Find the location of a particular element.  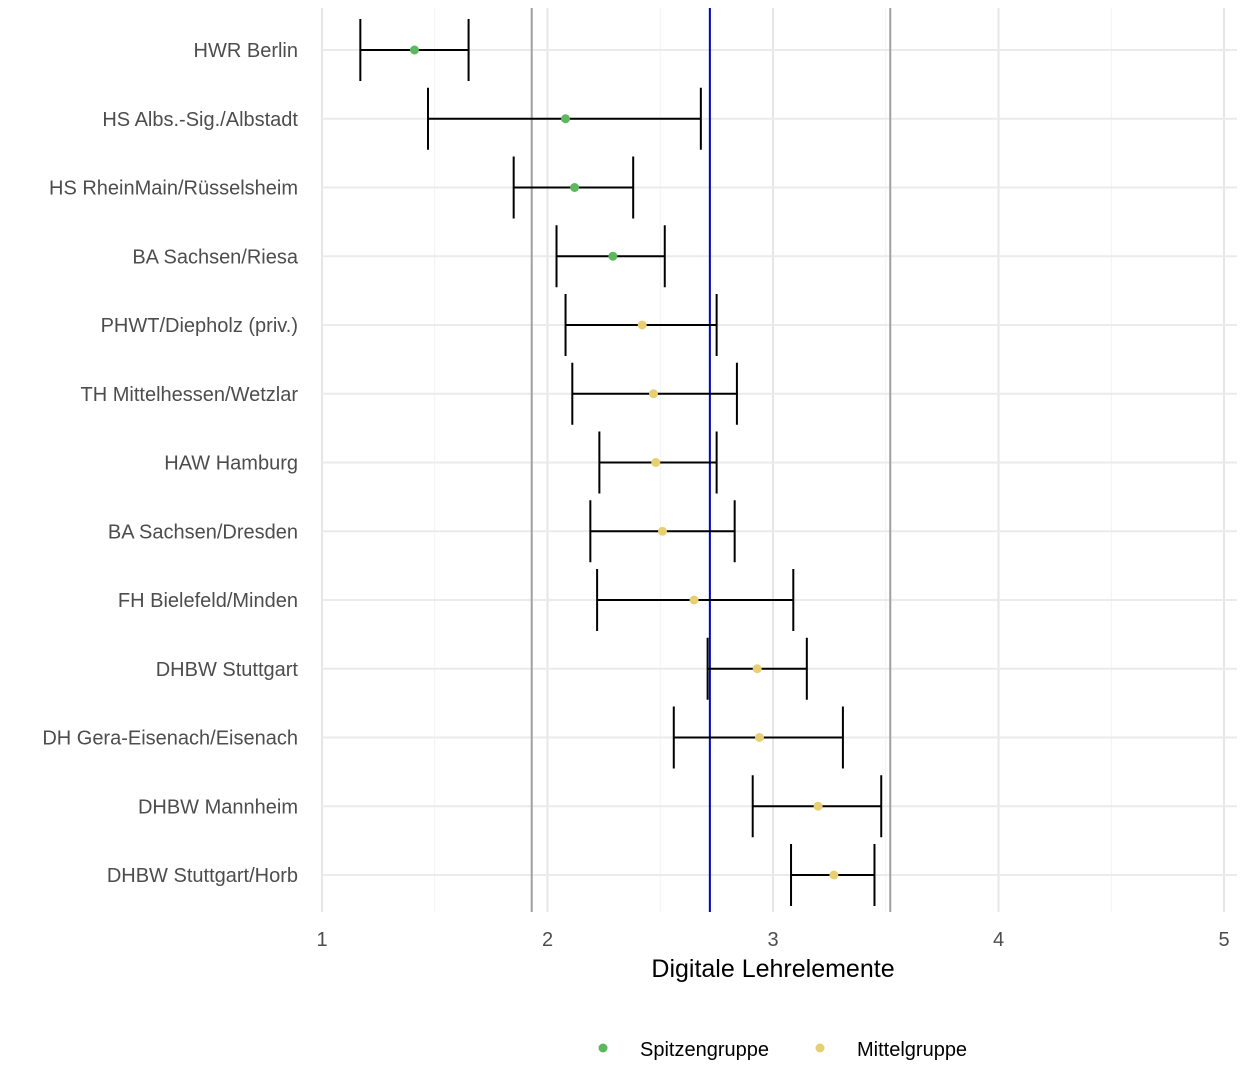

legend-item: Spitzengruppe is located at coordinates (683, 1050).